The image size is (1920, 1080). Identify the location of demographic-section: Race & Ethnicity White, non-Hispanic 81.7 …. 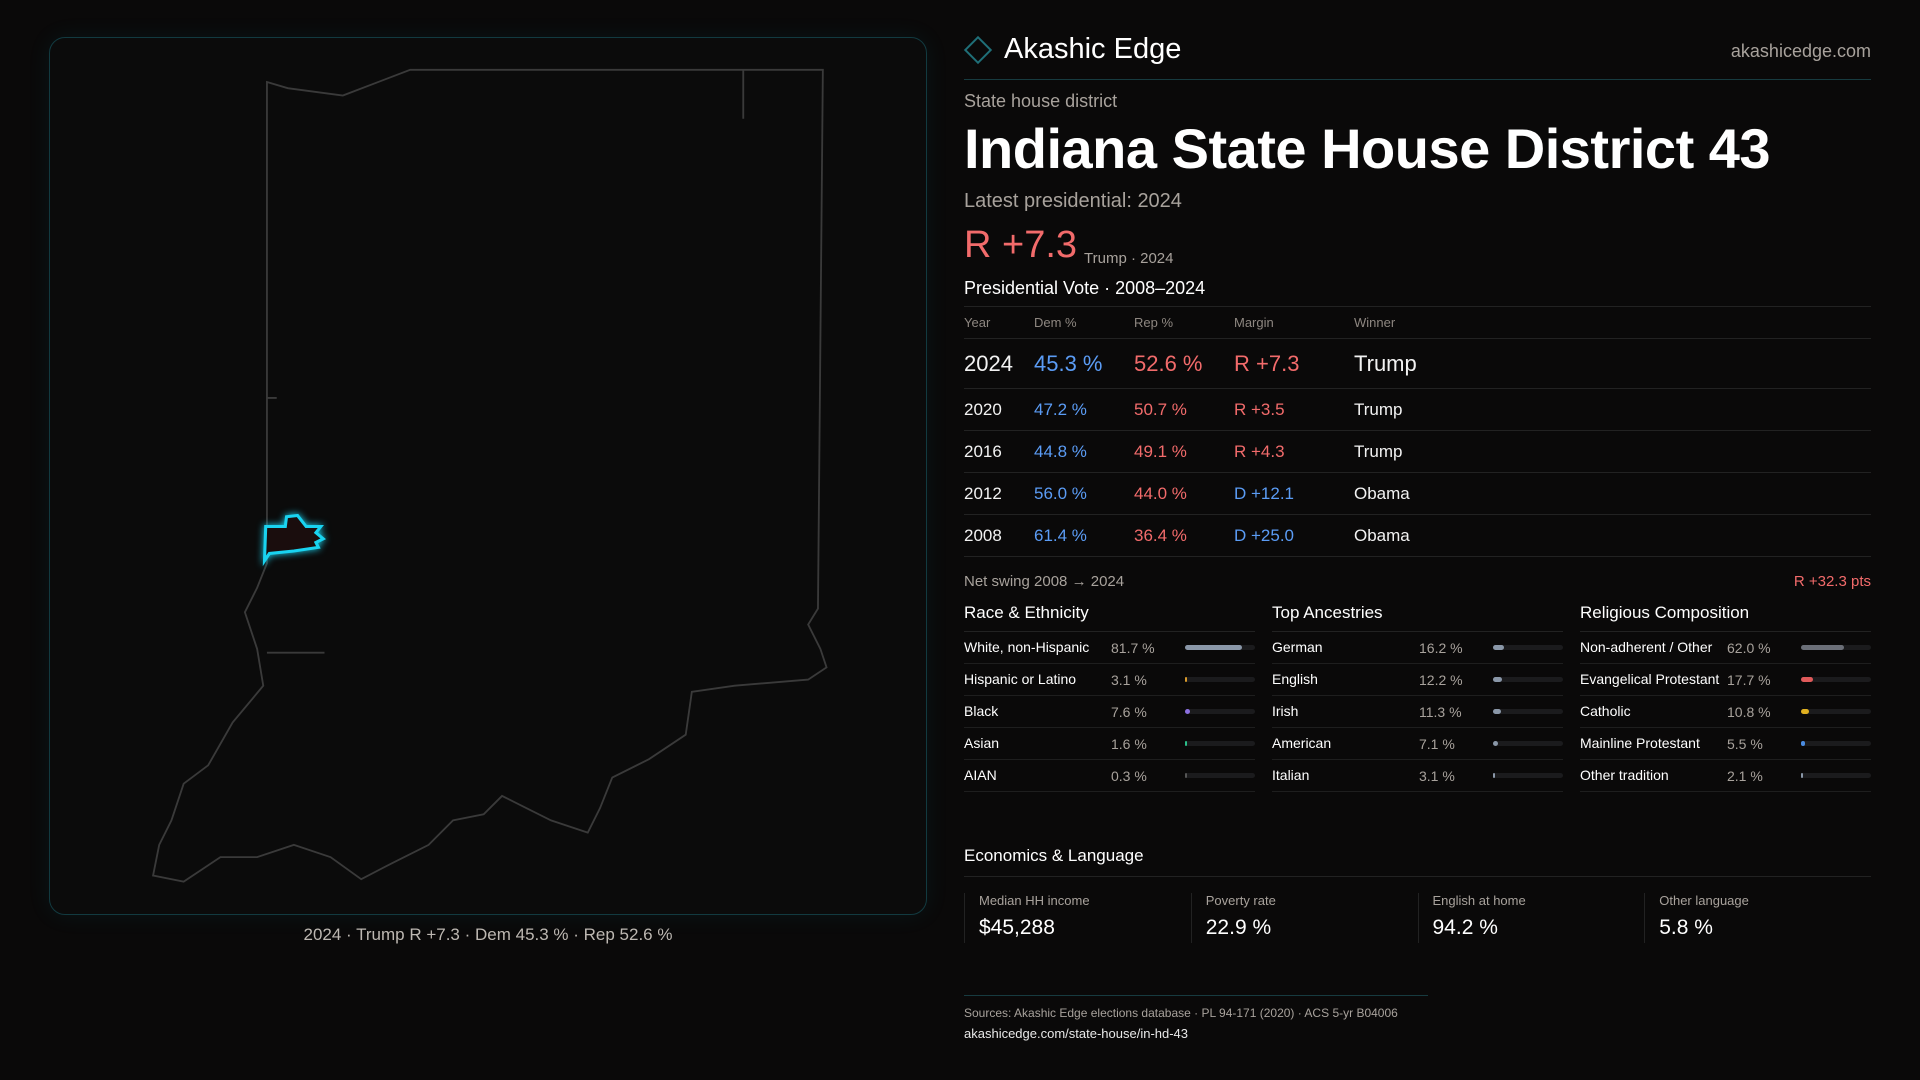
(1109, 696).